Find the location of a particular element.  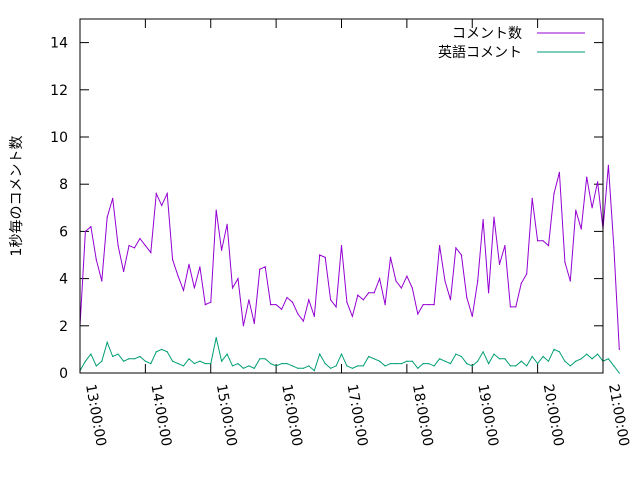

y-tick-label: 12 is located at coordinates (59, 91).